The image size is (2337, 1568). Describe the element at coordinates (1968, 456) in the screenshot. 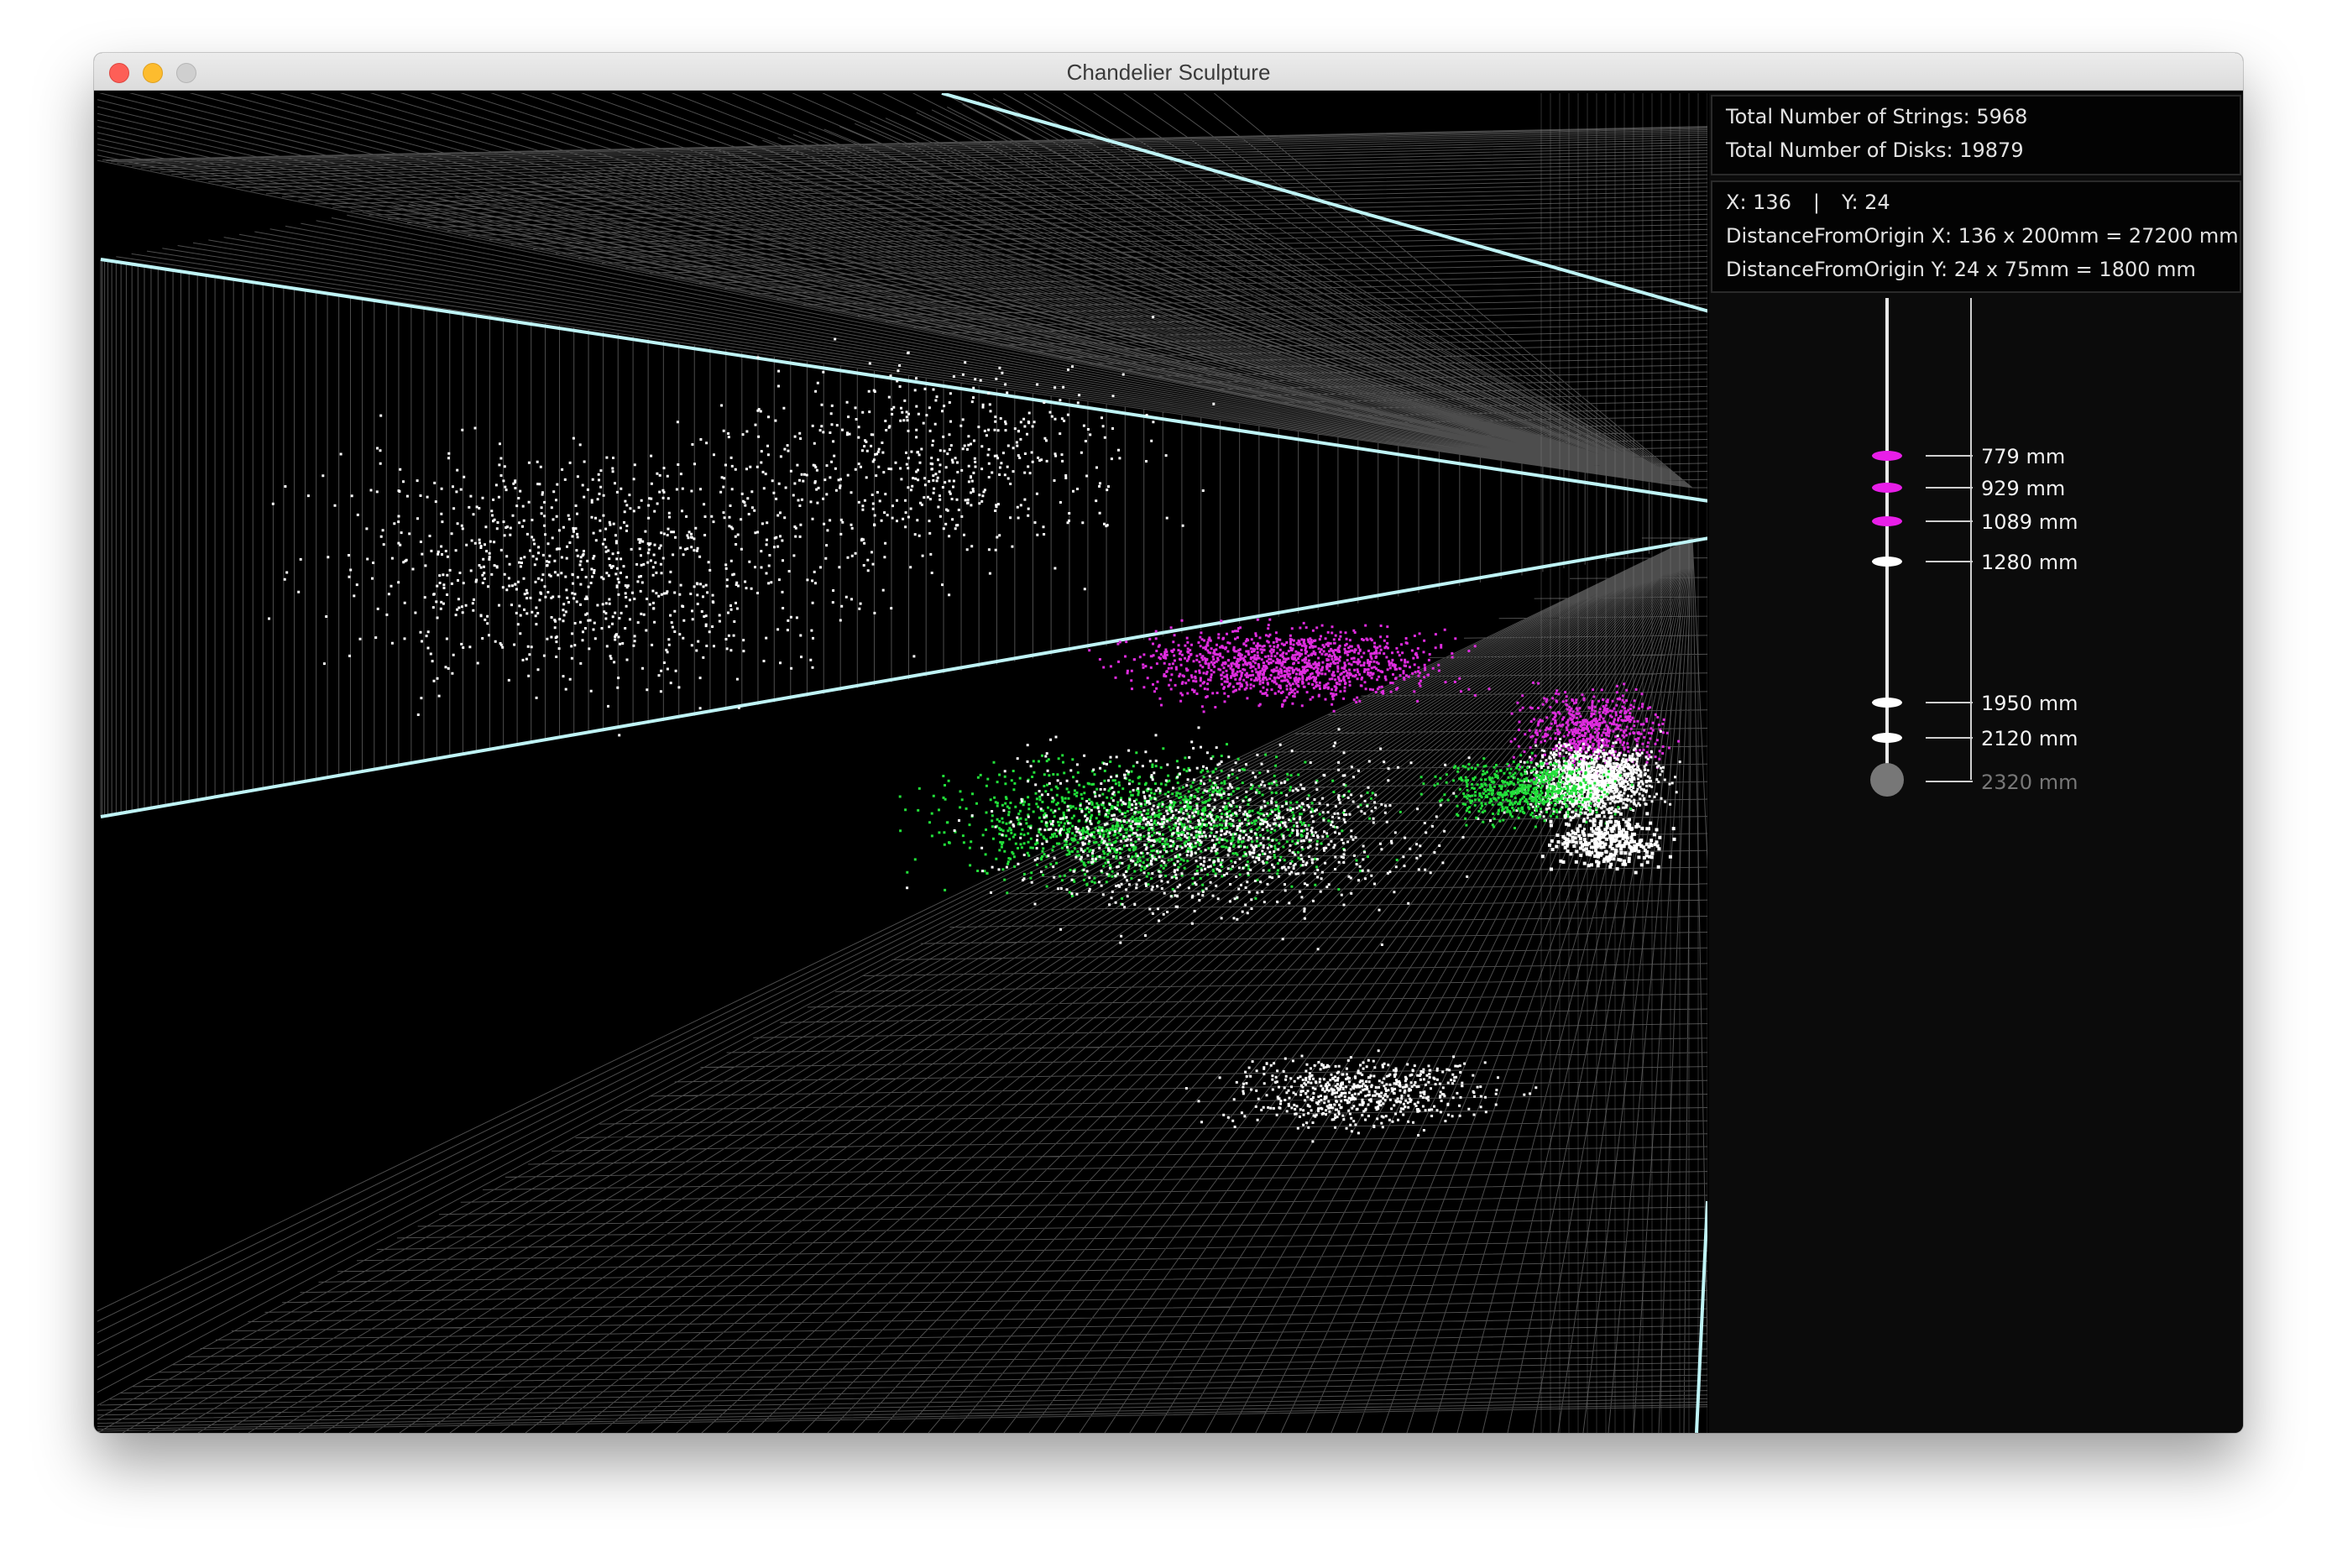

I see `disk-level-0: 779 mm` at that location.